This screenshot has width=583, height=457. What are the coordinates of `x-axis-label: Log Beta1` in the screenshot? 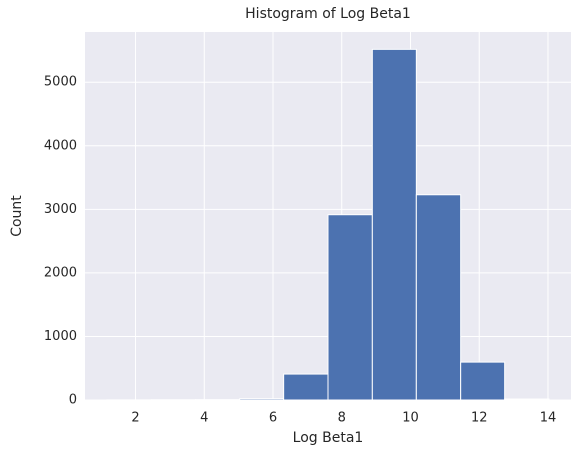 It's located at (328, 438).